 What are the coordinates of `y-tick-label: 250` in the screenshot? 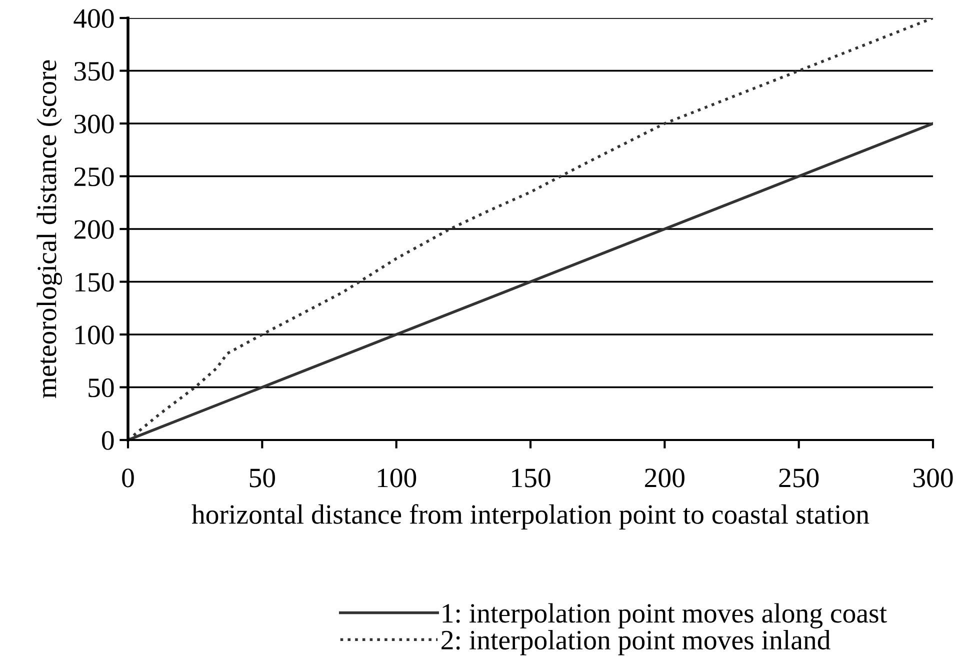 It's located at (94, 176).